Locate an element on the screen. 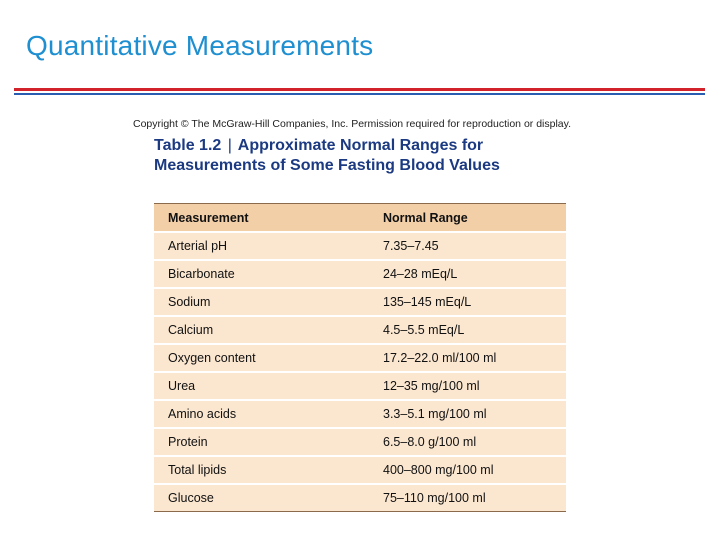  table-row: Glucose 75–110 mg/100 ml is located at coordinates (360, 498).